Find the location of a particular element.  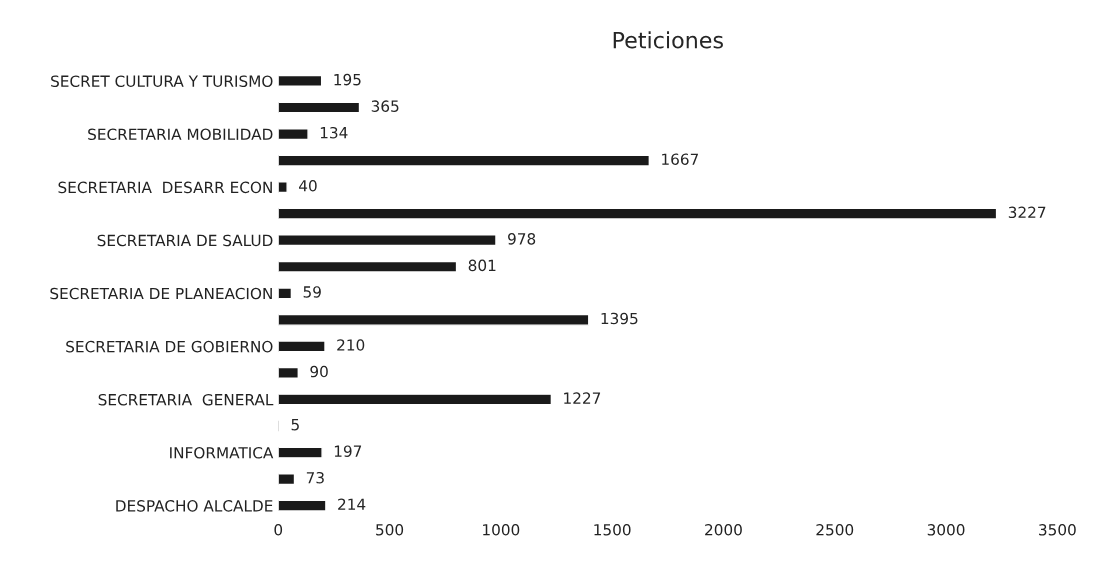

x-tick-label: 2500 is located at coordinates (835, 530).